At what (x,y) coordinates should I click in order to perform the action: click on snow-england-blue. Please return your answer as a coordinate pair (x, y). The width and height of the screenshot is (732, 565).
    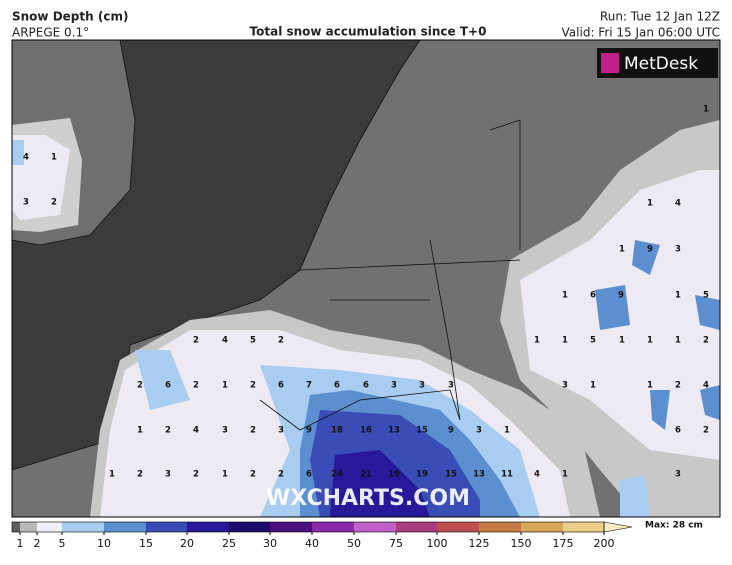
    Looking at the image, I should click on (18, 152).